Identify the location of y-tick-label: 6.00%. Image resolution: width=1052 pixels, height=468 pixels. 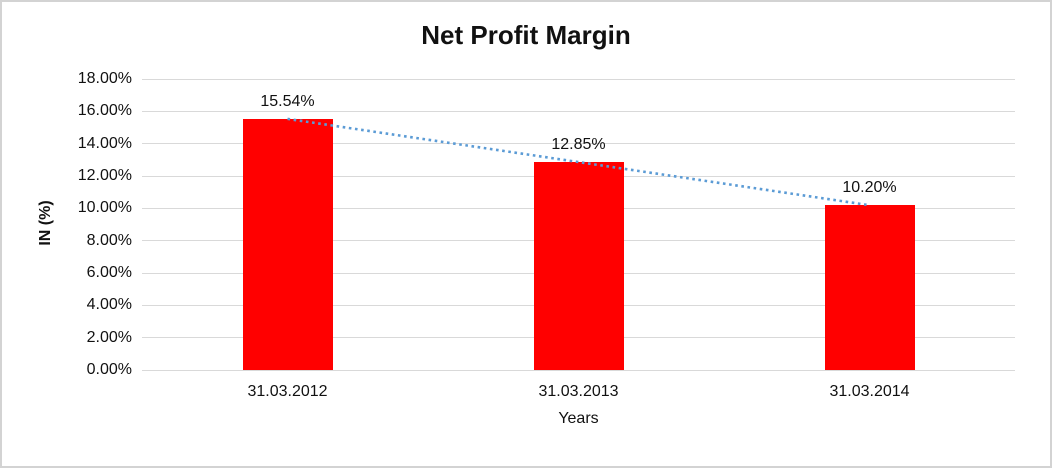
(109, 272).